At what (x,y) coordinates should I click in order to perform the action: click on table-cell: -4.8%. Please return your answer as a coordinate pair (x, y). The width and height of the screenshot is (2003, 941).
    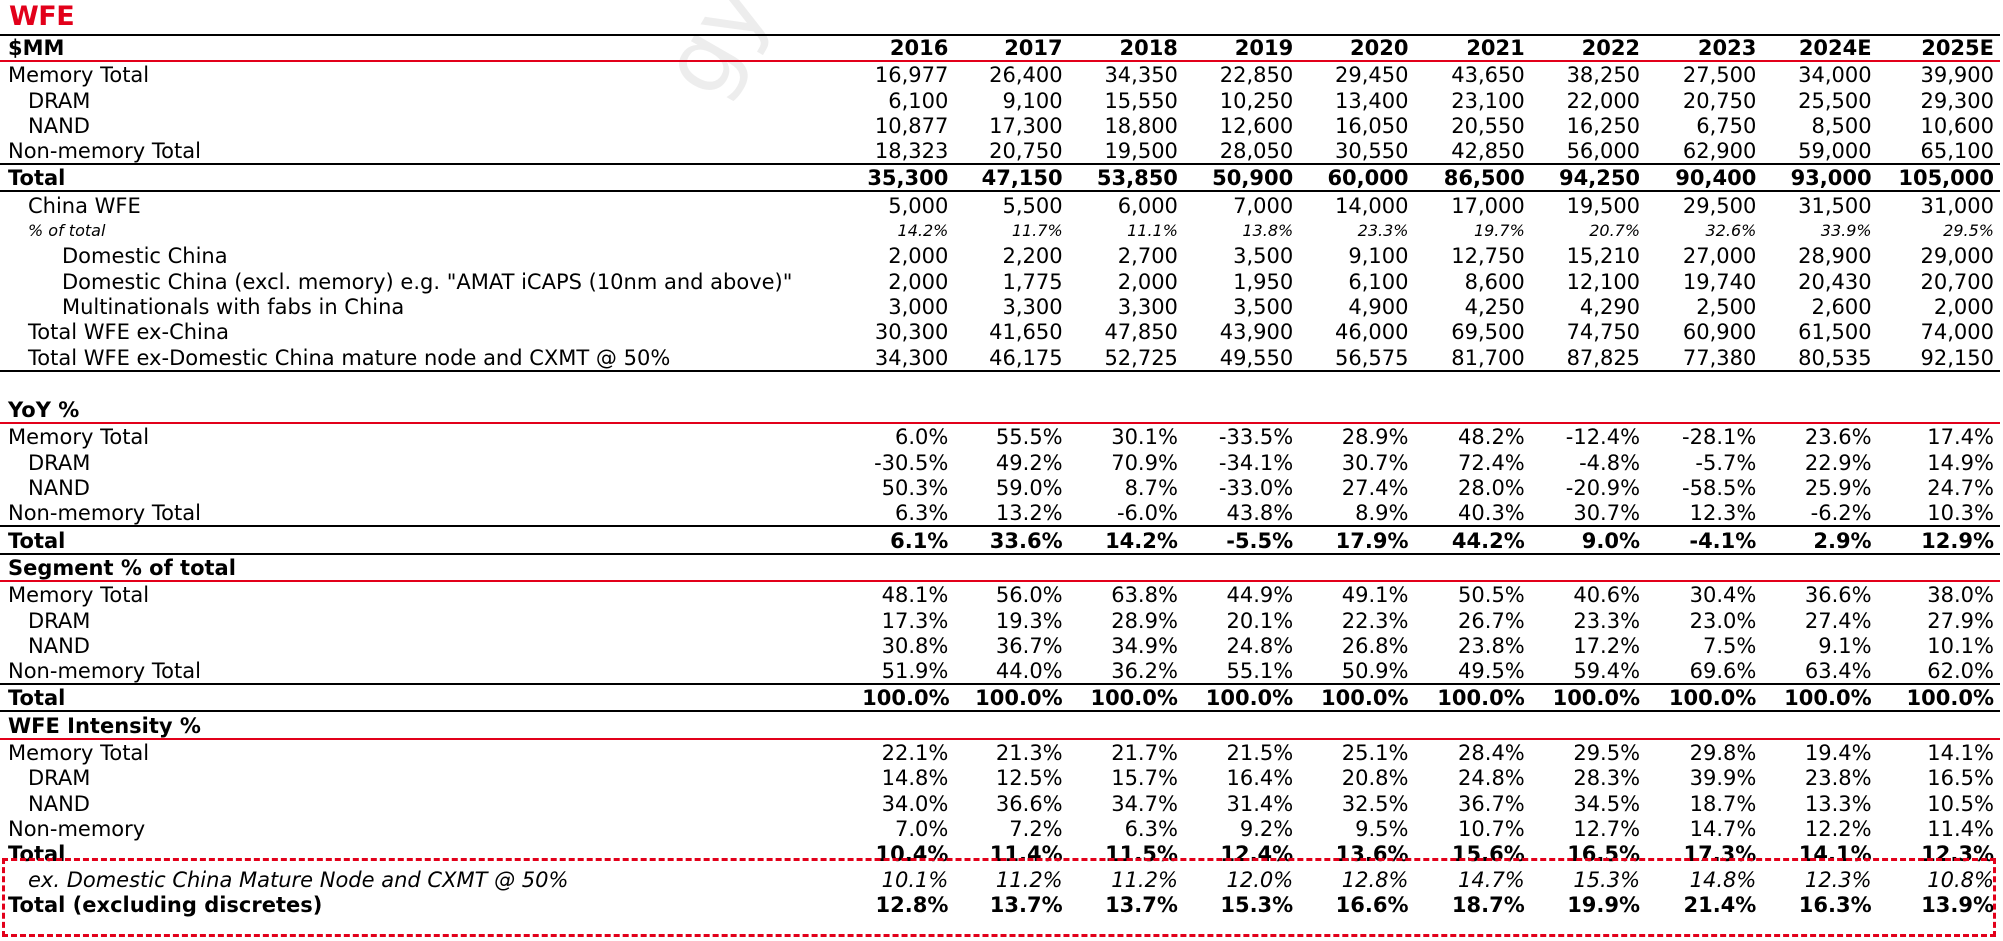
    Looking at the image, I should click on (1610, 462).